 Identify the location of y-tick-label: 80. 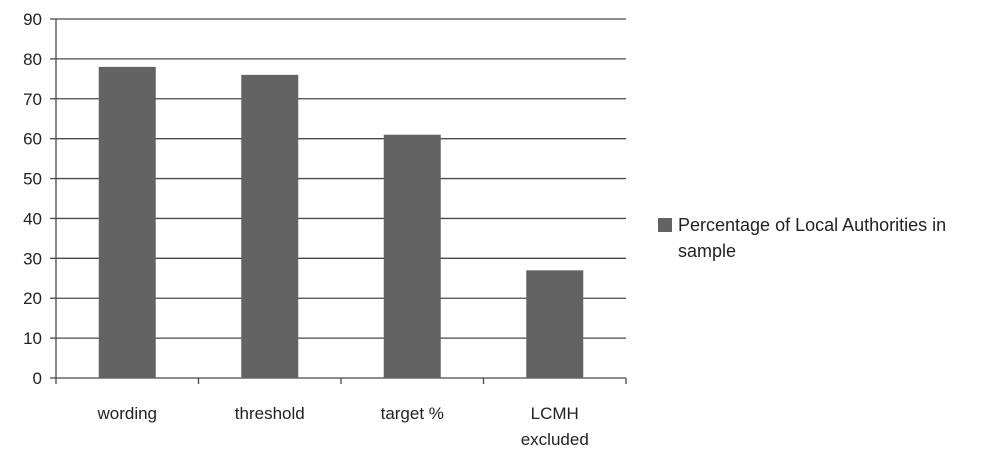
(32, 59).